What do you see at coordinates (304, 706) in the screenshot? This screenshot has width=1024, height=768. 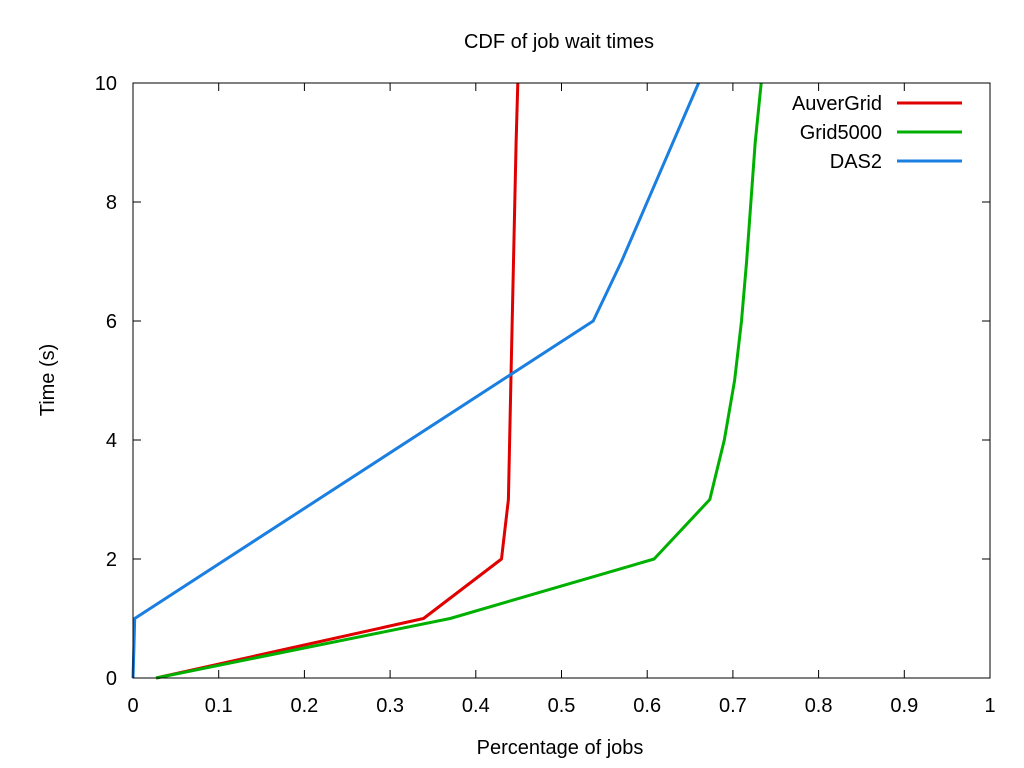 I see `x-tick-label: 0.2` at bounding box center [304, 706].